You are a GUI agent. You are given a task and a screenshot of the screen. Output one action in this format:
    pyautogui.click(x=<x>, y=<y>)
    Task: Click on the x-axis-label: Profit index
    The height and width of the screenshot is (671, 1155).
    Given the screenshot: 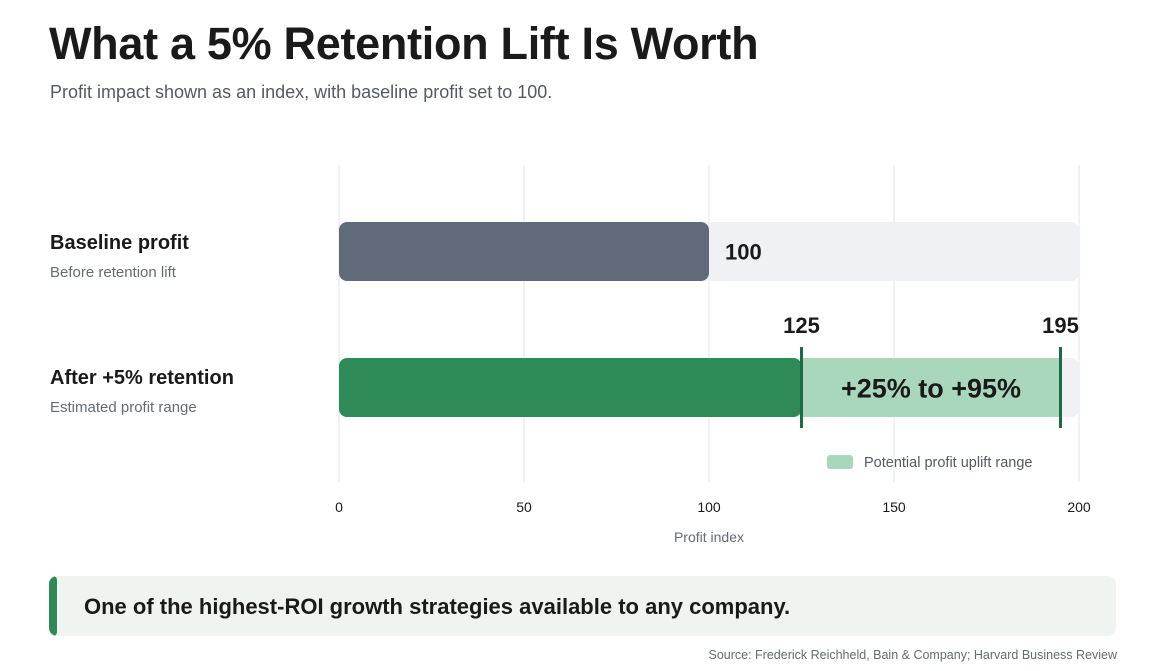 What is the action you would take?
    pyautogui.click(x=709, y=537)
    